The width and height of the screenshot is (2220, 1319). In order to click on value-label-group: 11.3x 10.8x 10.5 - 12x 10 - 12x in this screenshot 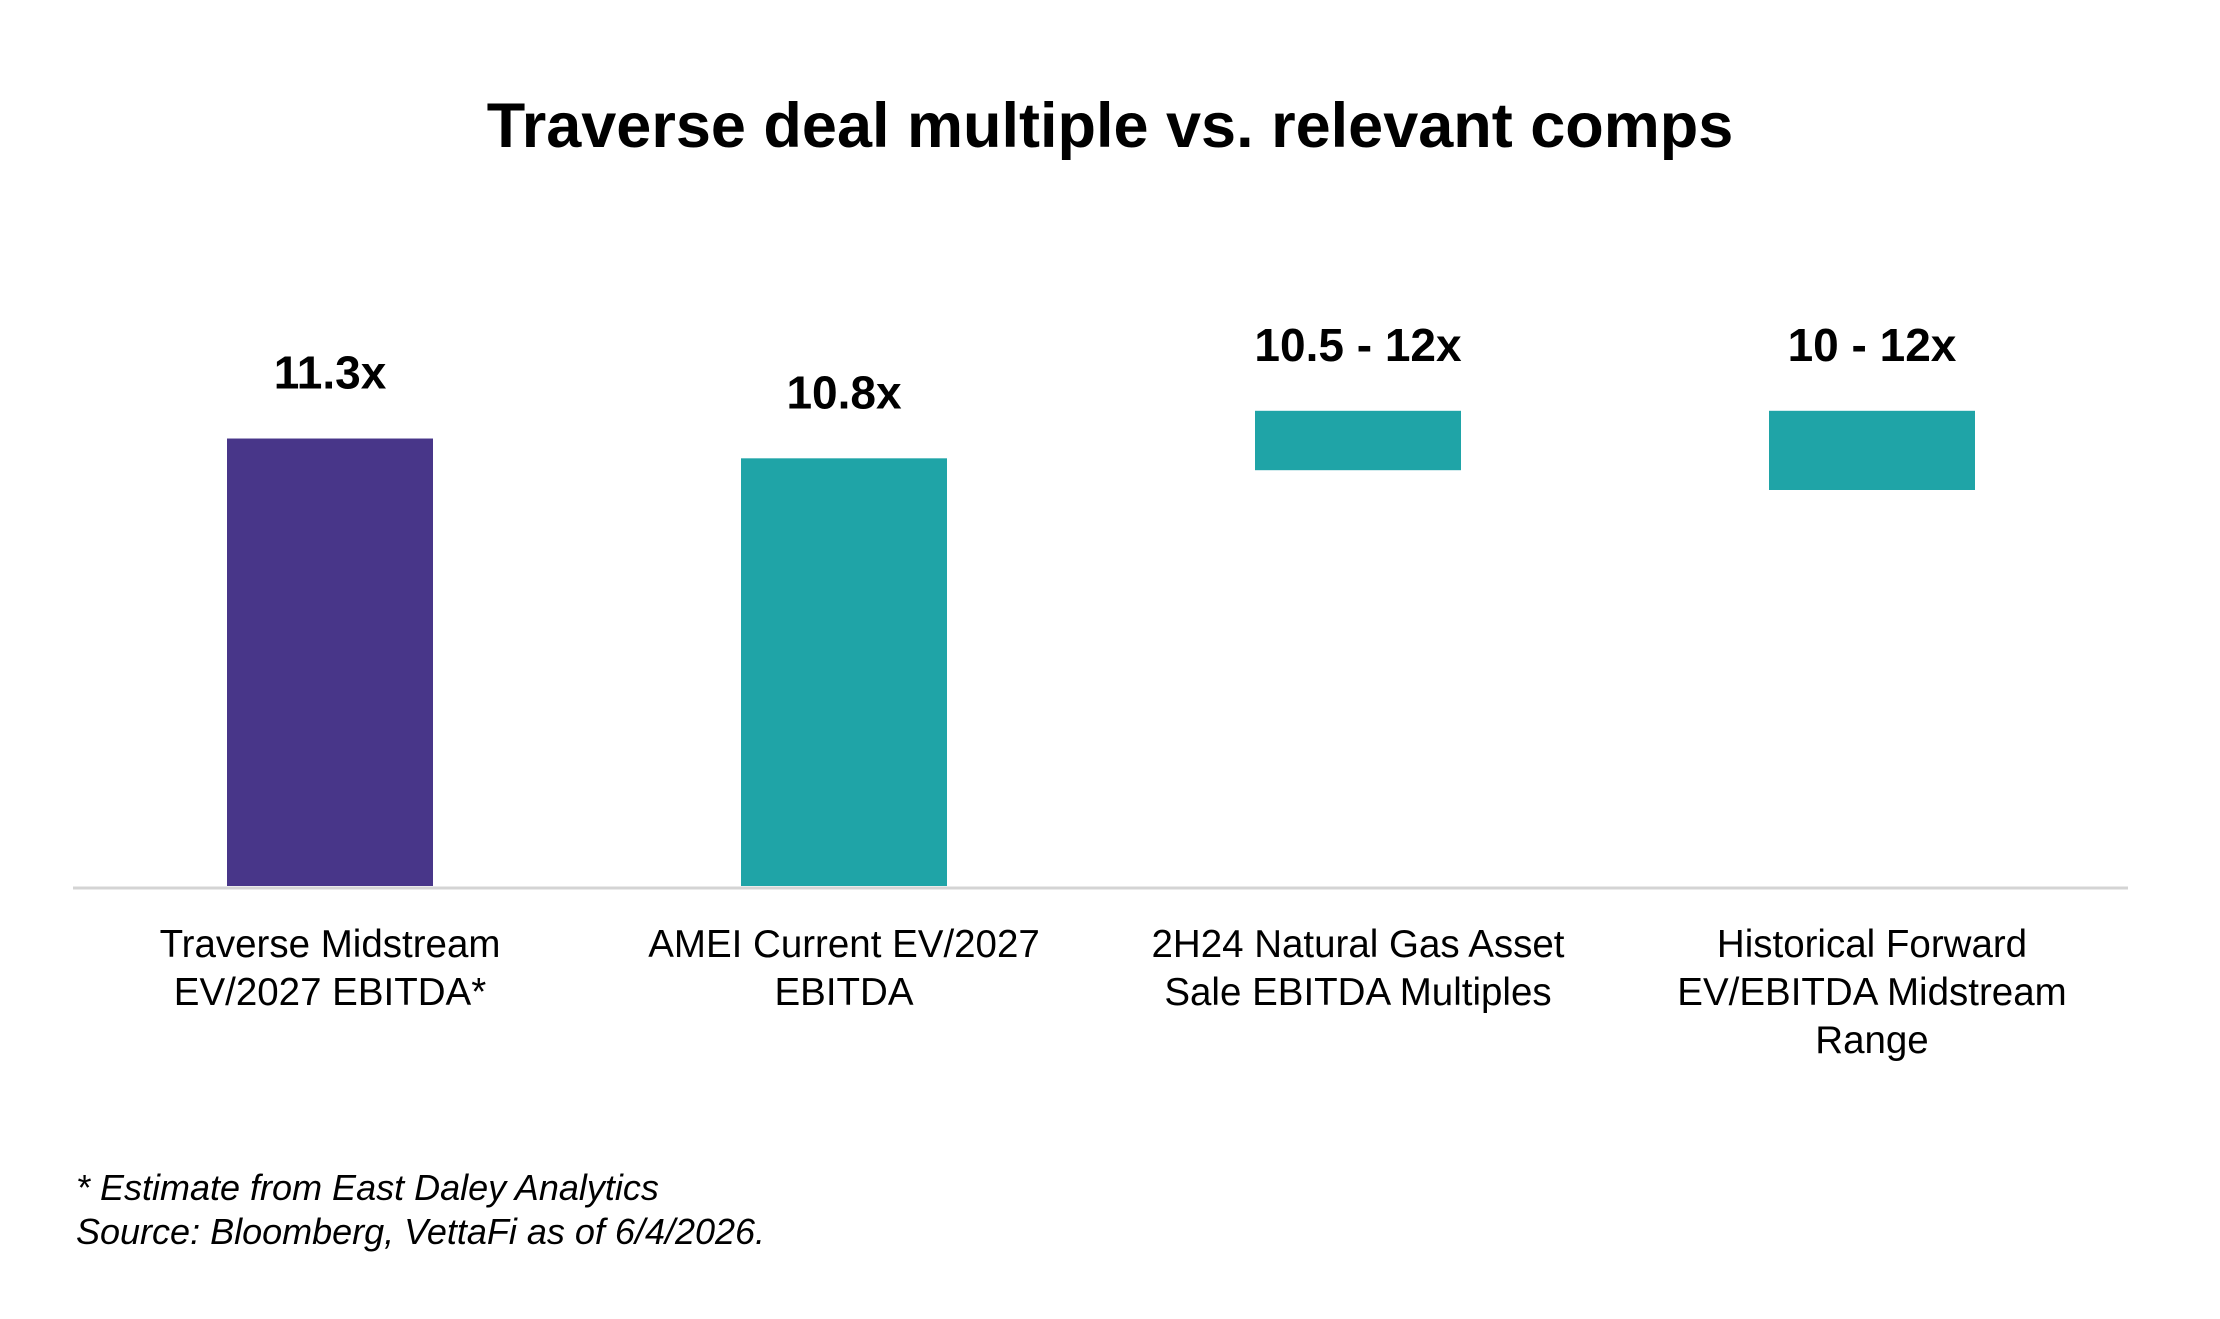, I will do `click(1115, 369)`.